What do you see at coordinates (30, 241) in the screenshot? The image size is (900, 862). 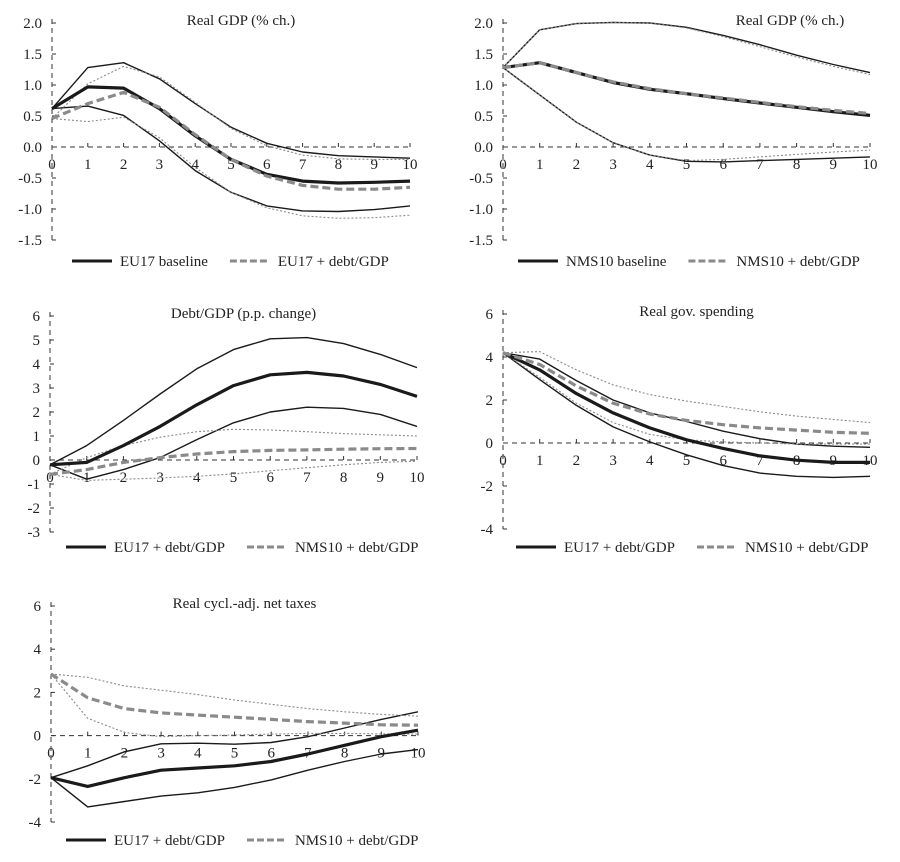 I see `y-tick-label: -1.5` at bounding box center [30, 241].